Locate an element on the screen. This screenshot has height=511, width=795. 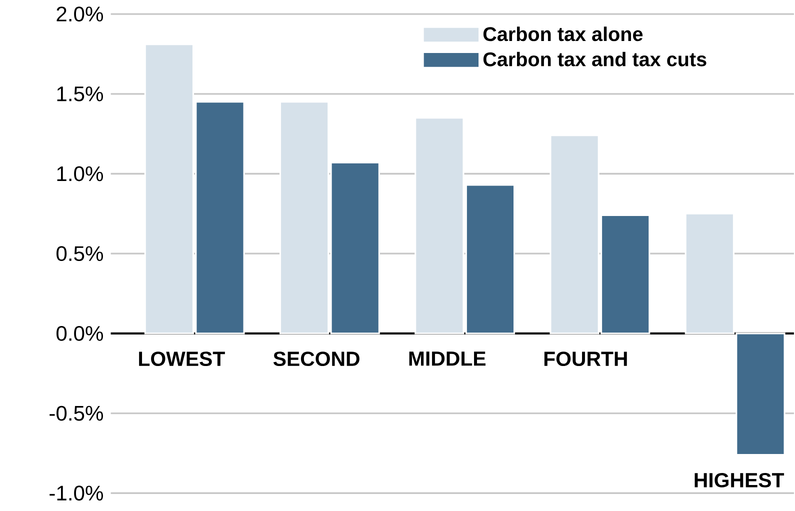
y-tick-label: -0.5% is located at coordinates (76, 413).